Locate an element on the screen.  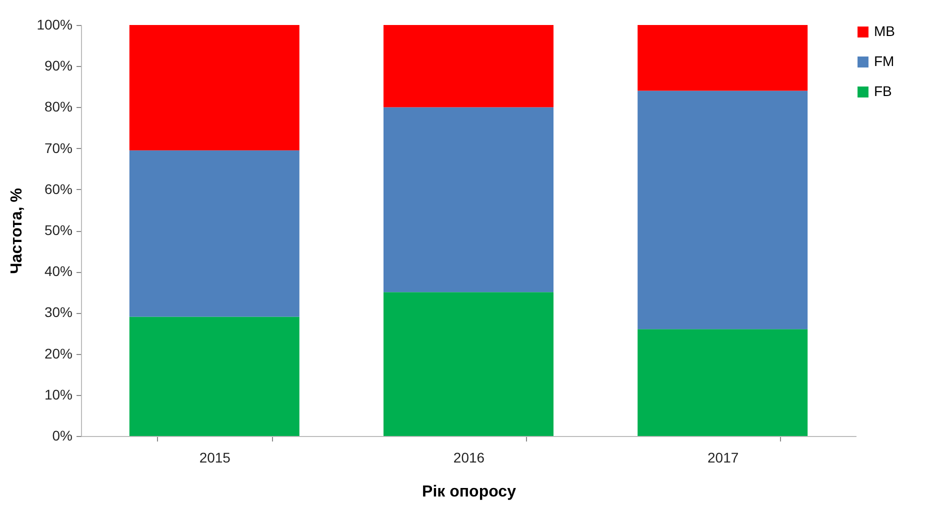
y-tick-label: 90% is located at coordinates (58, 66).